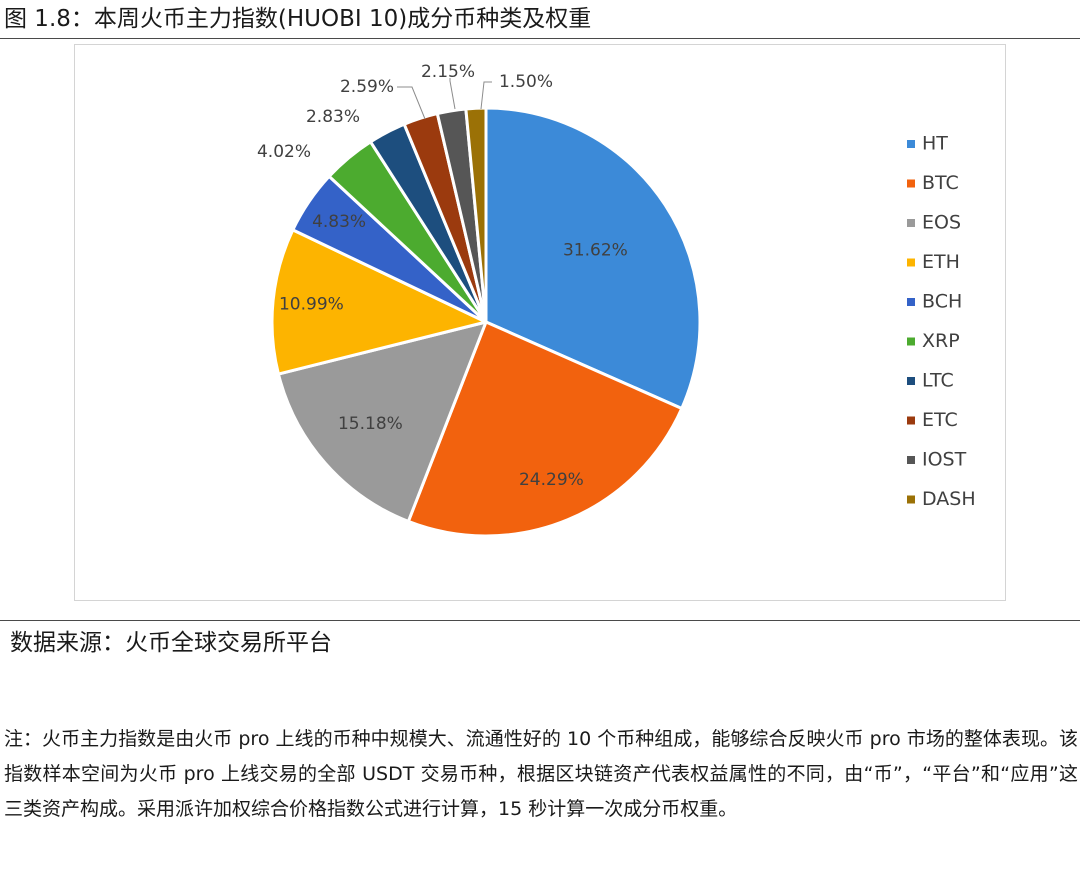 Image resolution: width=1080 pixels, height=878 pixels. I want to click on legend-item-btc: BTC, so click(933, 183).